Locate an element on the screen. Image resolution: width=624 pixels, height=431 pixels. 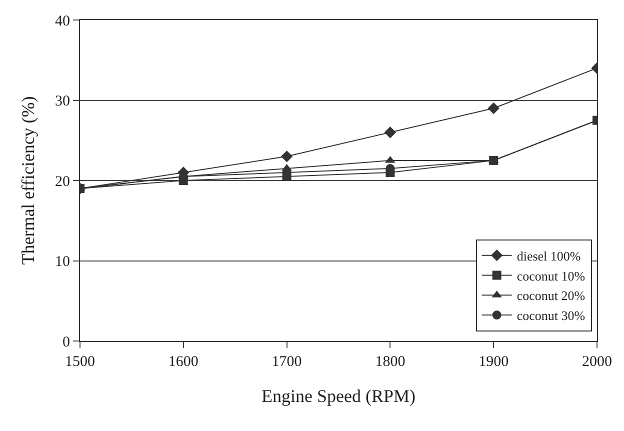
legend-label: coconut 20% is located at coordinates (551, 296).